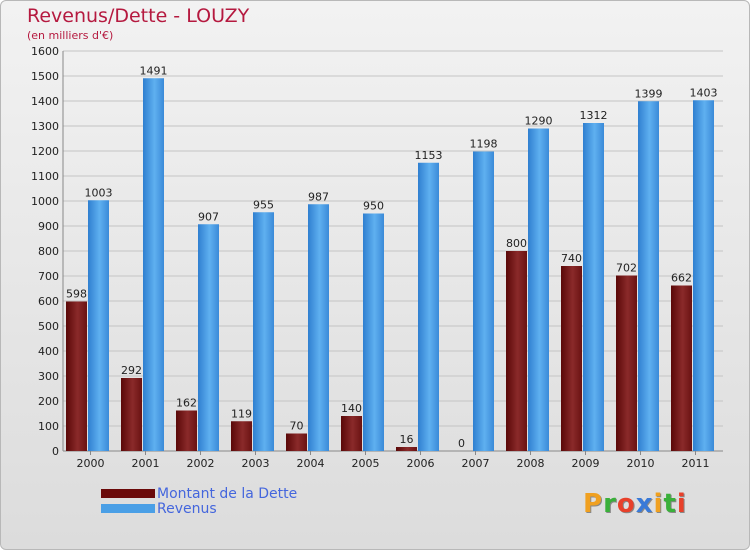  Describe the element at coordinates (45, 201) in the screenshot. I see `y-tick-label: 1000` at that location.